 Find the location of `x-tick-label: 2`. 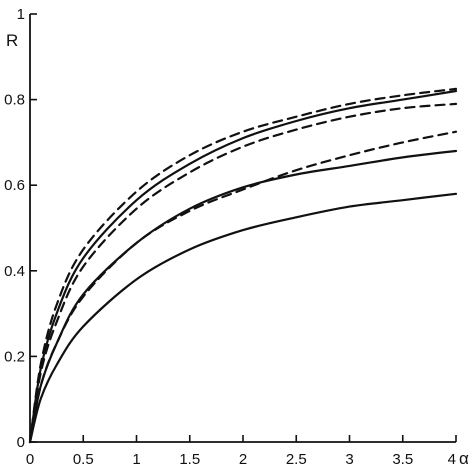

x-tick-label: 2 is located at coordinates (243, 459).